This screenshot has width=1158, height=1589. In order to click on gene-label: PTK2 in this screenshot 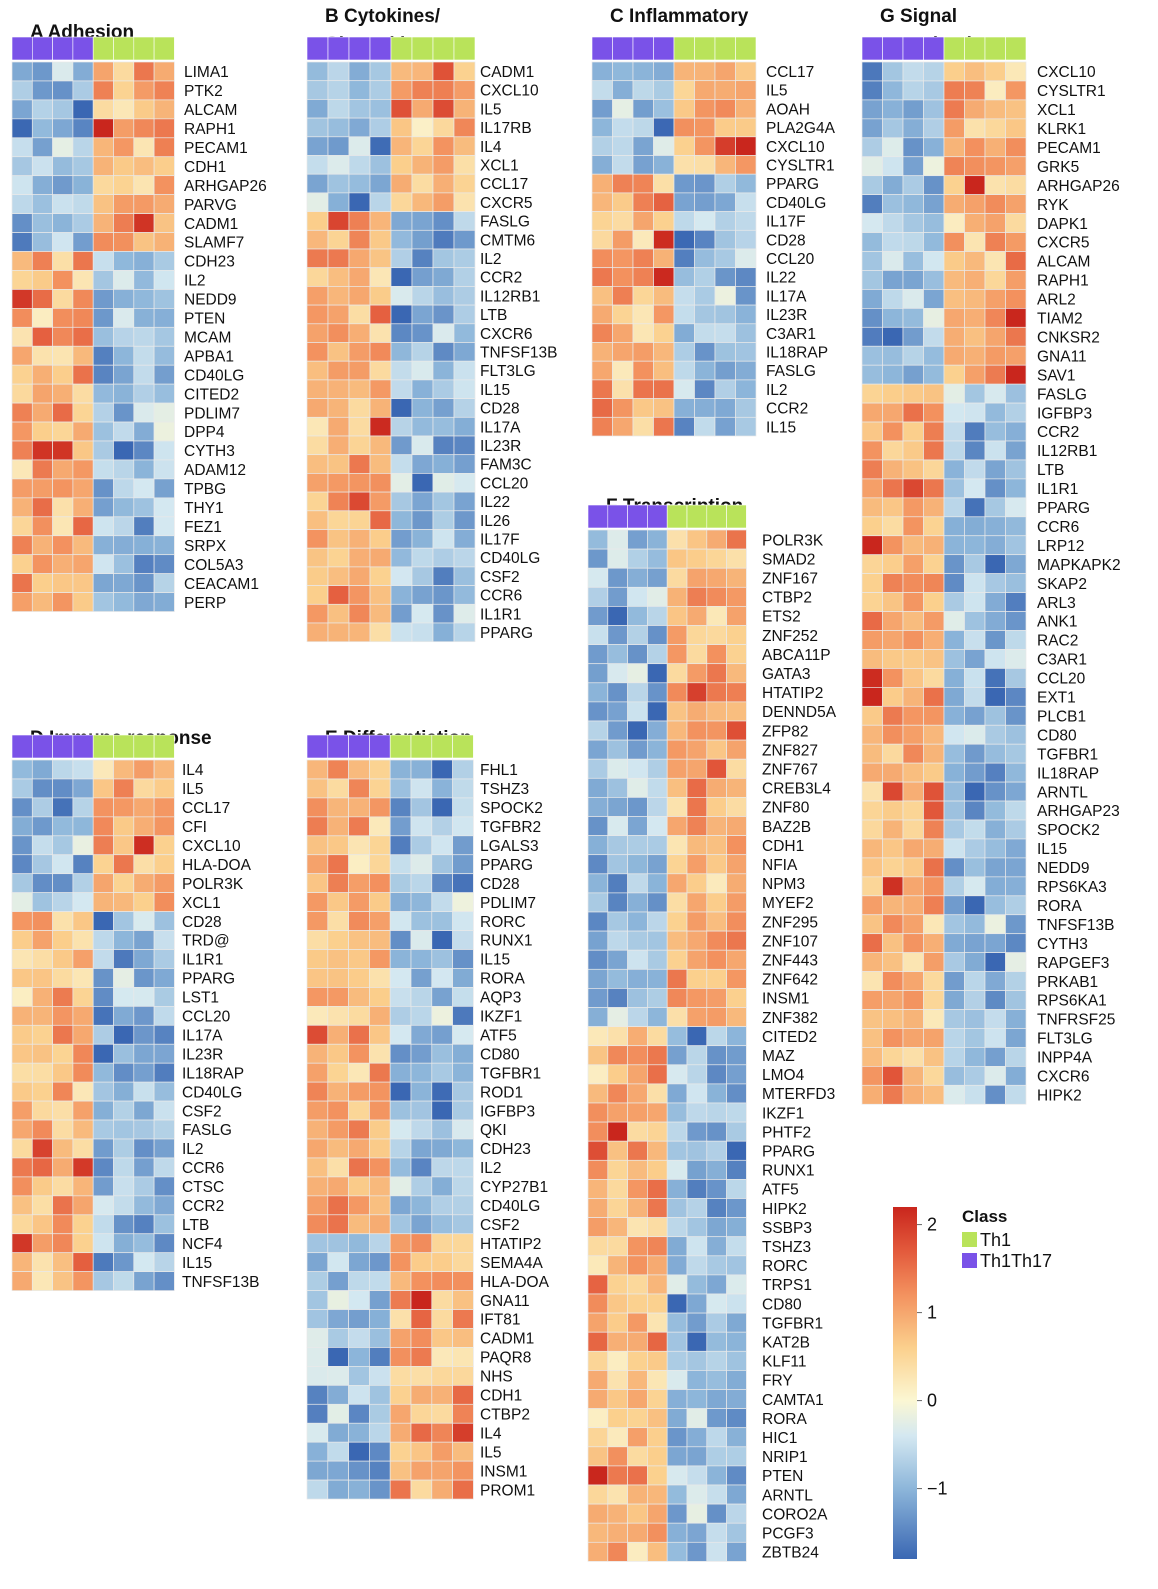, I will do `click(203, 91)`.